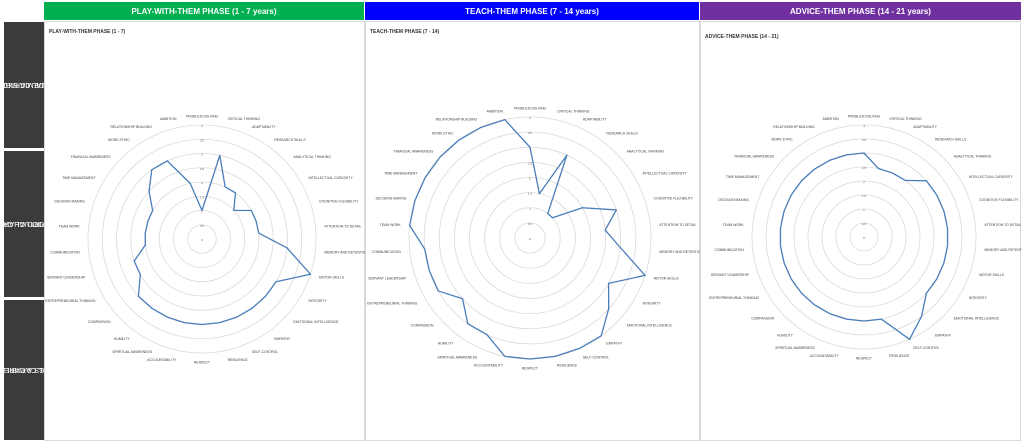 The height and width of the screenshot is (445, 1024). I want to click on category-label: MEMORY AND RETENTION, so click(680, 252).